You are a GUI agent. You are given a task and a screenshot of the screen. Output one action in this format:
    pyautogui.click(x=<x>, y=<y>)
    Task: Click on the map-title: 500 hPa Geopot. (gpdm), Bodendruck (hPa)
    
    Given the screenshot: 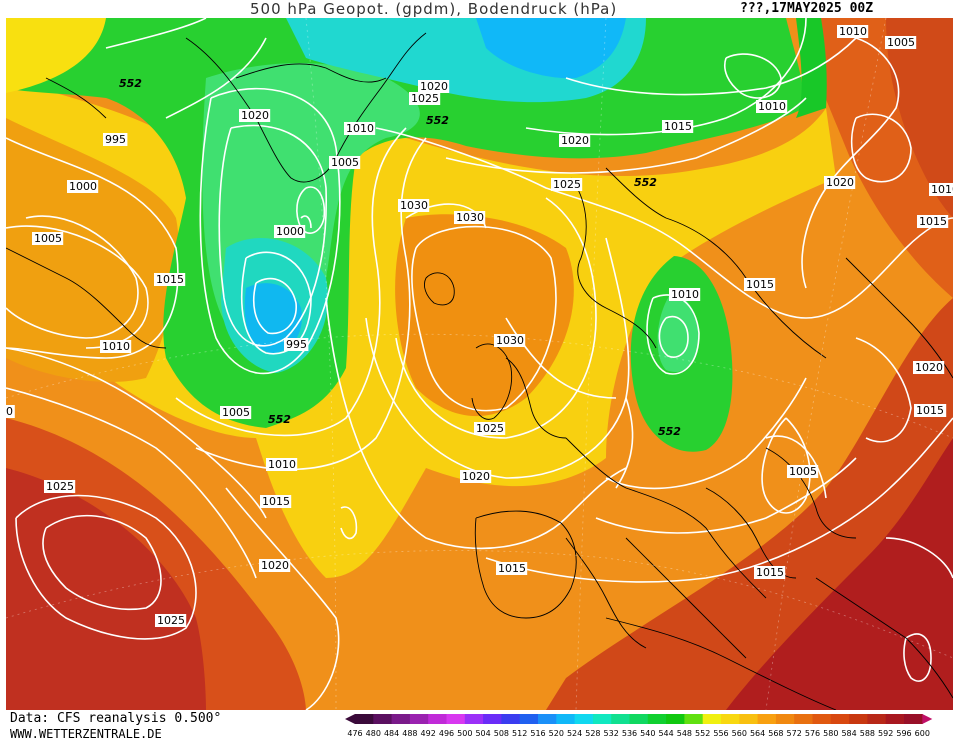 What is the action you would take?
    pyautogui.click(x=434, y=9)
    